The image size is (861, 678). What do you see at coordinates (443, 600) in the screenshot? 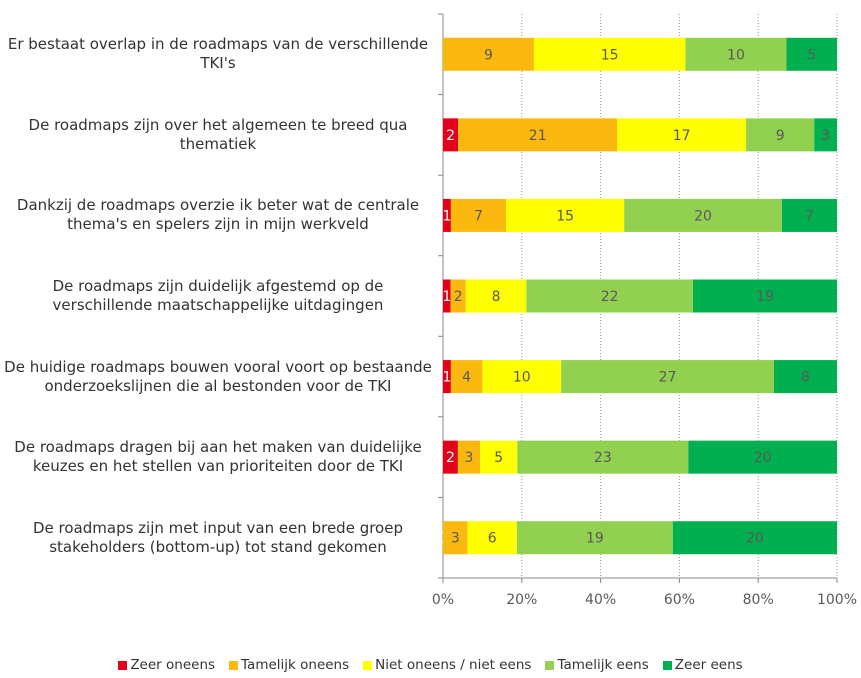
I see `x-tick-label: 0%` at bounding box center [443, 600].